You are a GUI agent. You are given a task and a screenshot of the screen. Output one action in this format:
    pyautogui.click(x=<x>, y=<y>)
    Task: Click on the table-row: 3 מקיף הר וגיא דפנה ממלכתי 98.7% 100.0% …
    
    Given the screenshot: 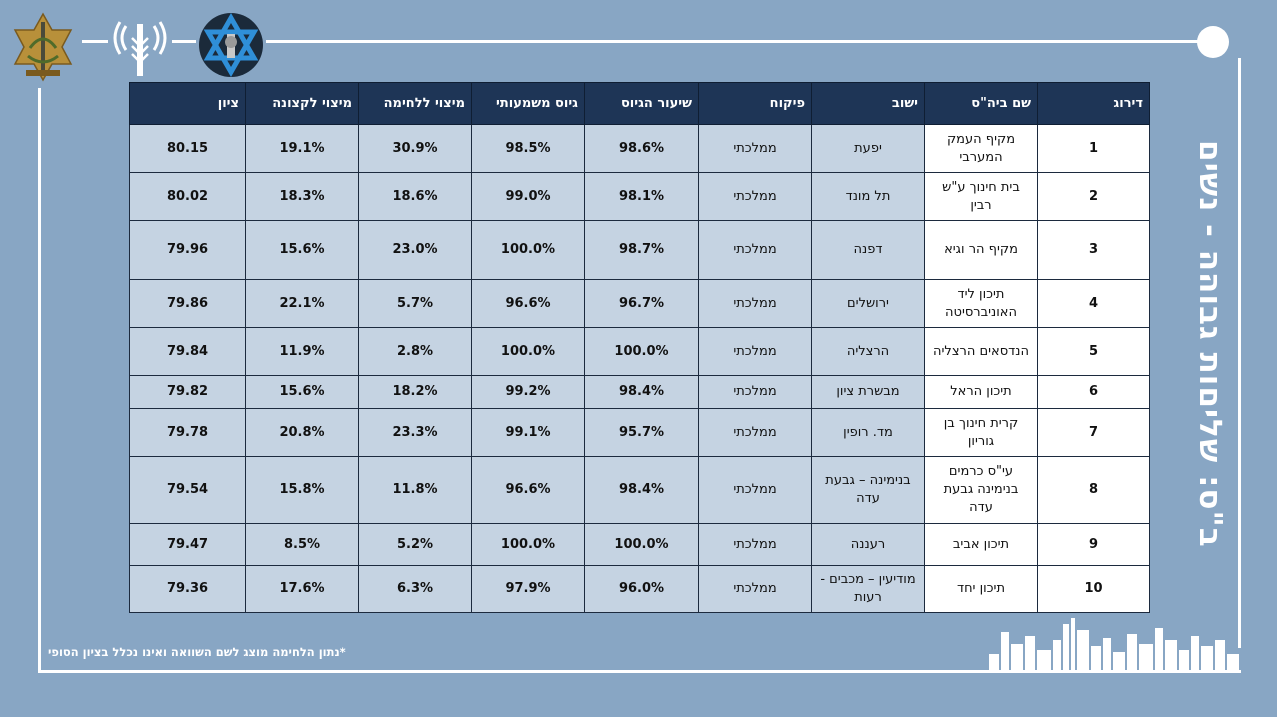 What is the action you would take?
    pyautogui.click(x=639, y=250)
    